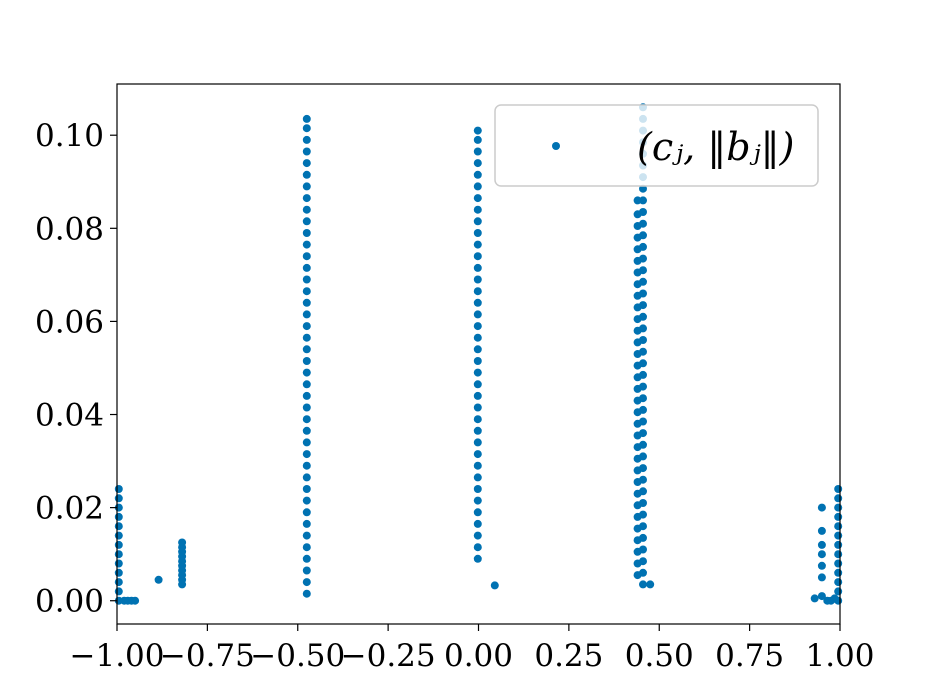 The width and height of the screenshot is (934, 700). Describe the element at coordinates (69, 322) in the screenshot. I see `y-tick-label: 0.06` at that location.